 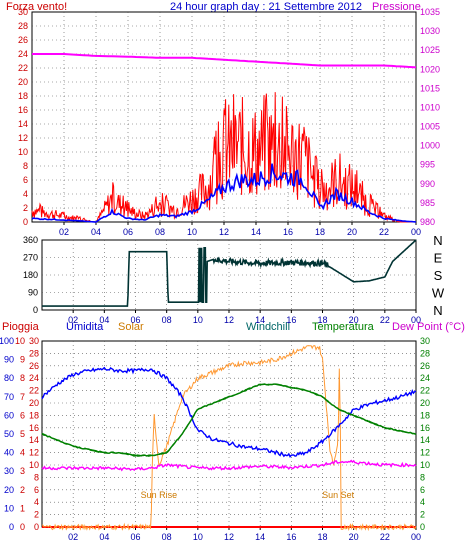 I want to click on rain-y-tick-8: 8, so click(x=22, y=378).